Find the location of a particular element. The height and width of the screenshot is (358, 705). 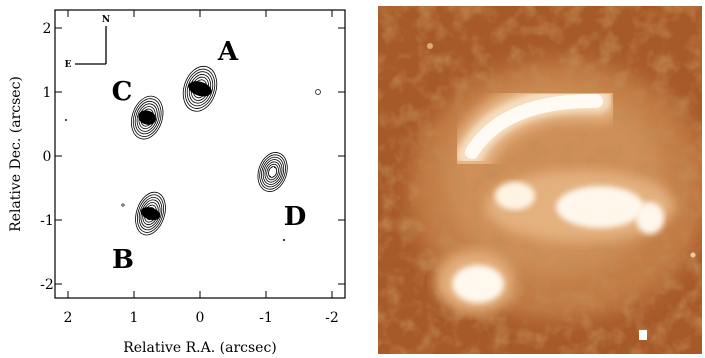

y-tick-label: -1 is located at coordinates (47, 221).